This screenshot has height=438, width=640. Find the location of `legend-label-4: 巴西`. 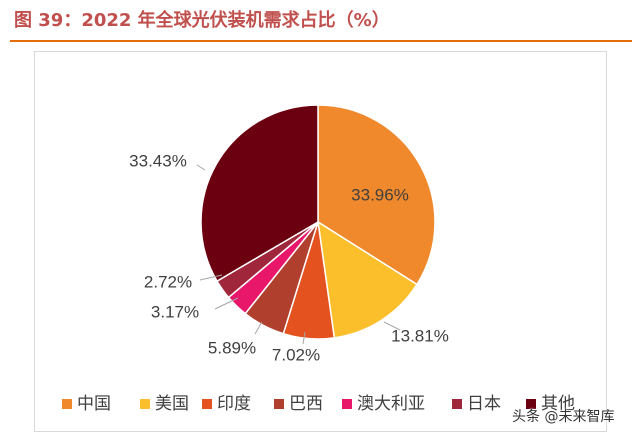

legend-label-4: 巴西 is located at coordinates (306, 404).